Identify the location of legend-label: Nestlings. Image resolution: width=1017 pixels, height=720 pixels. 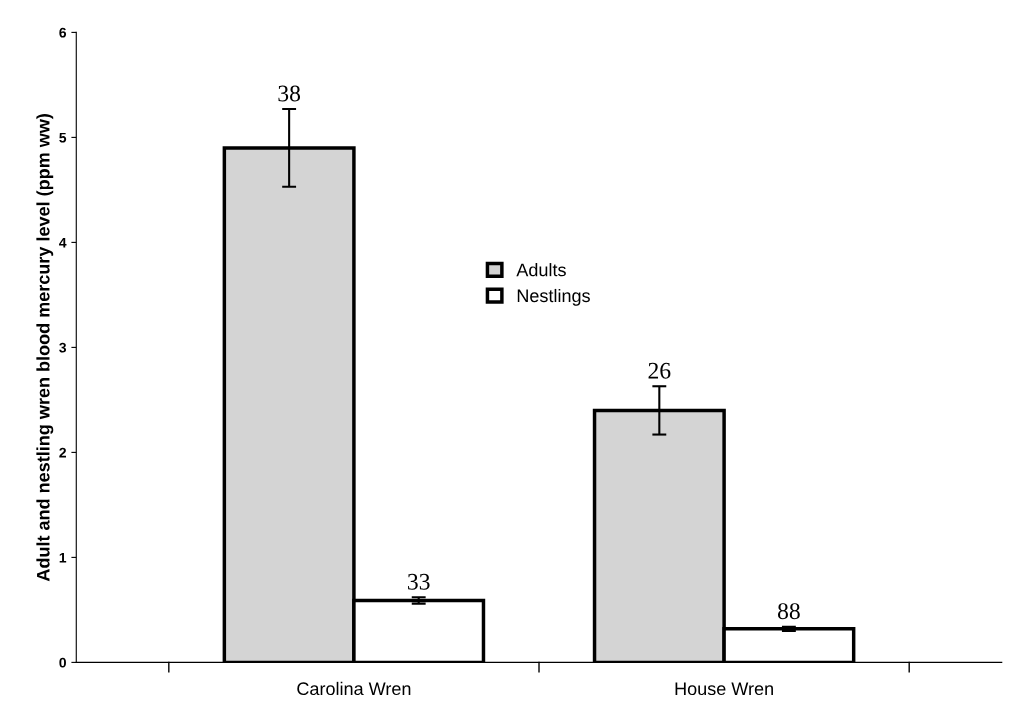
(553, 297).